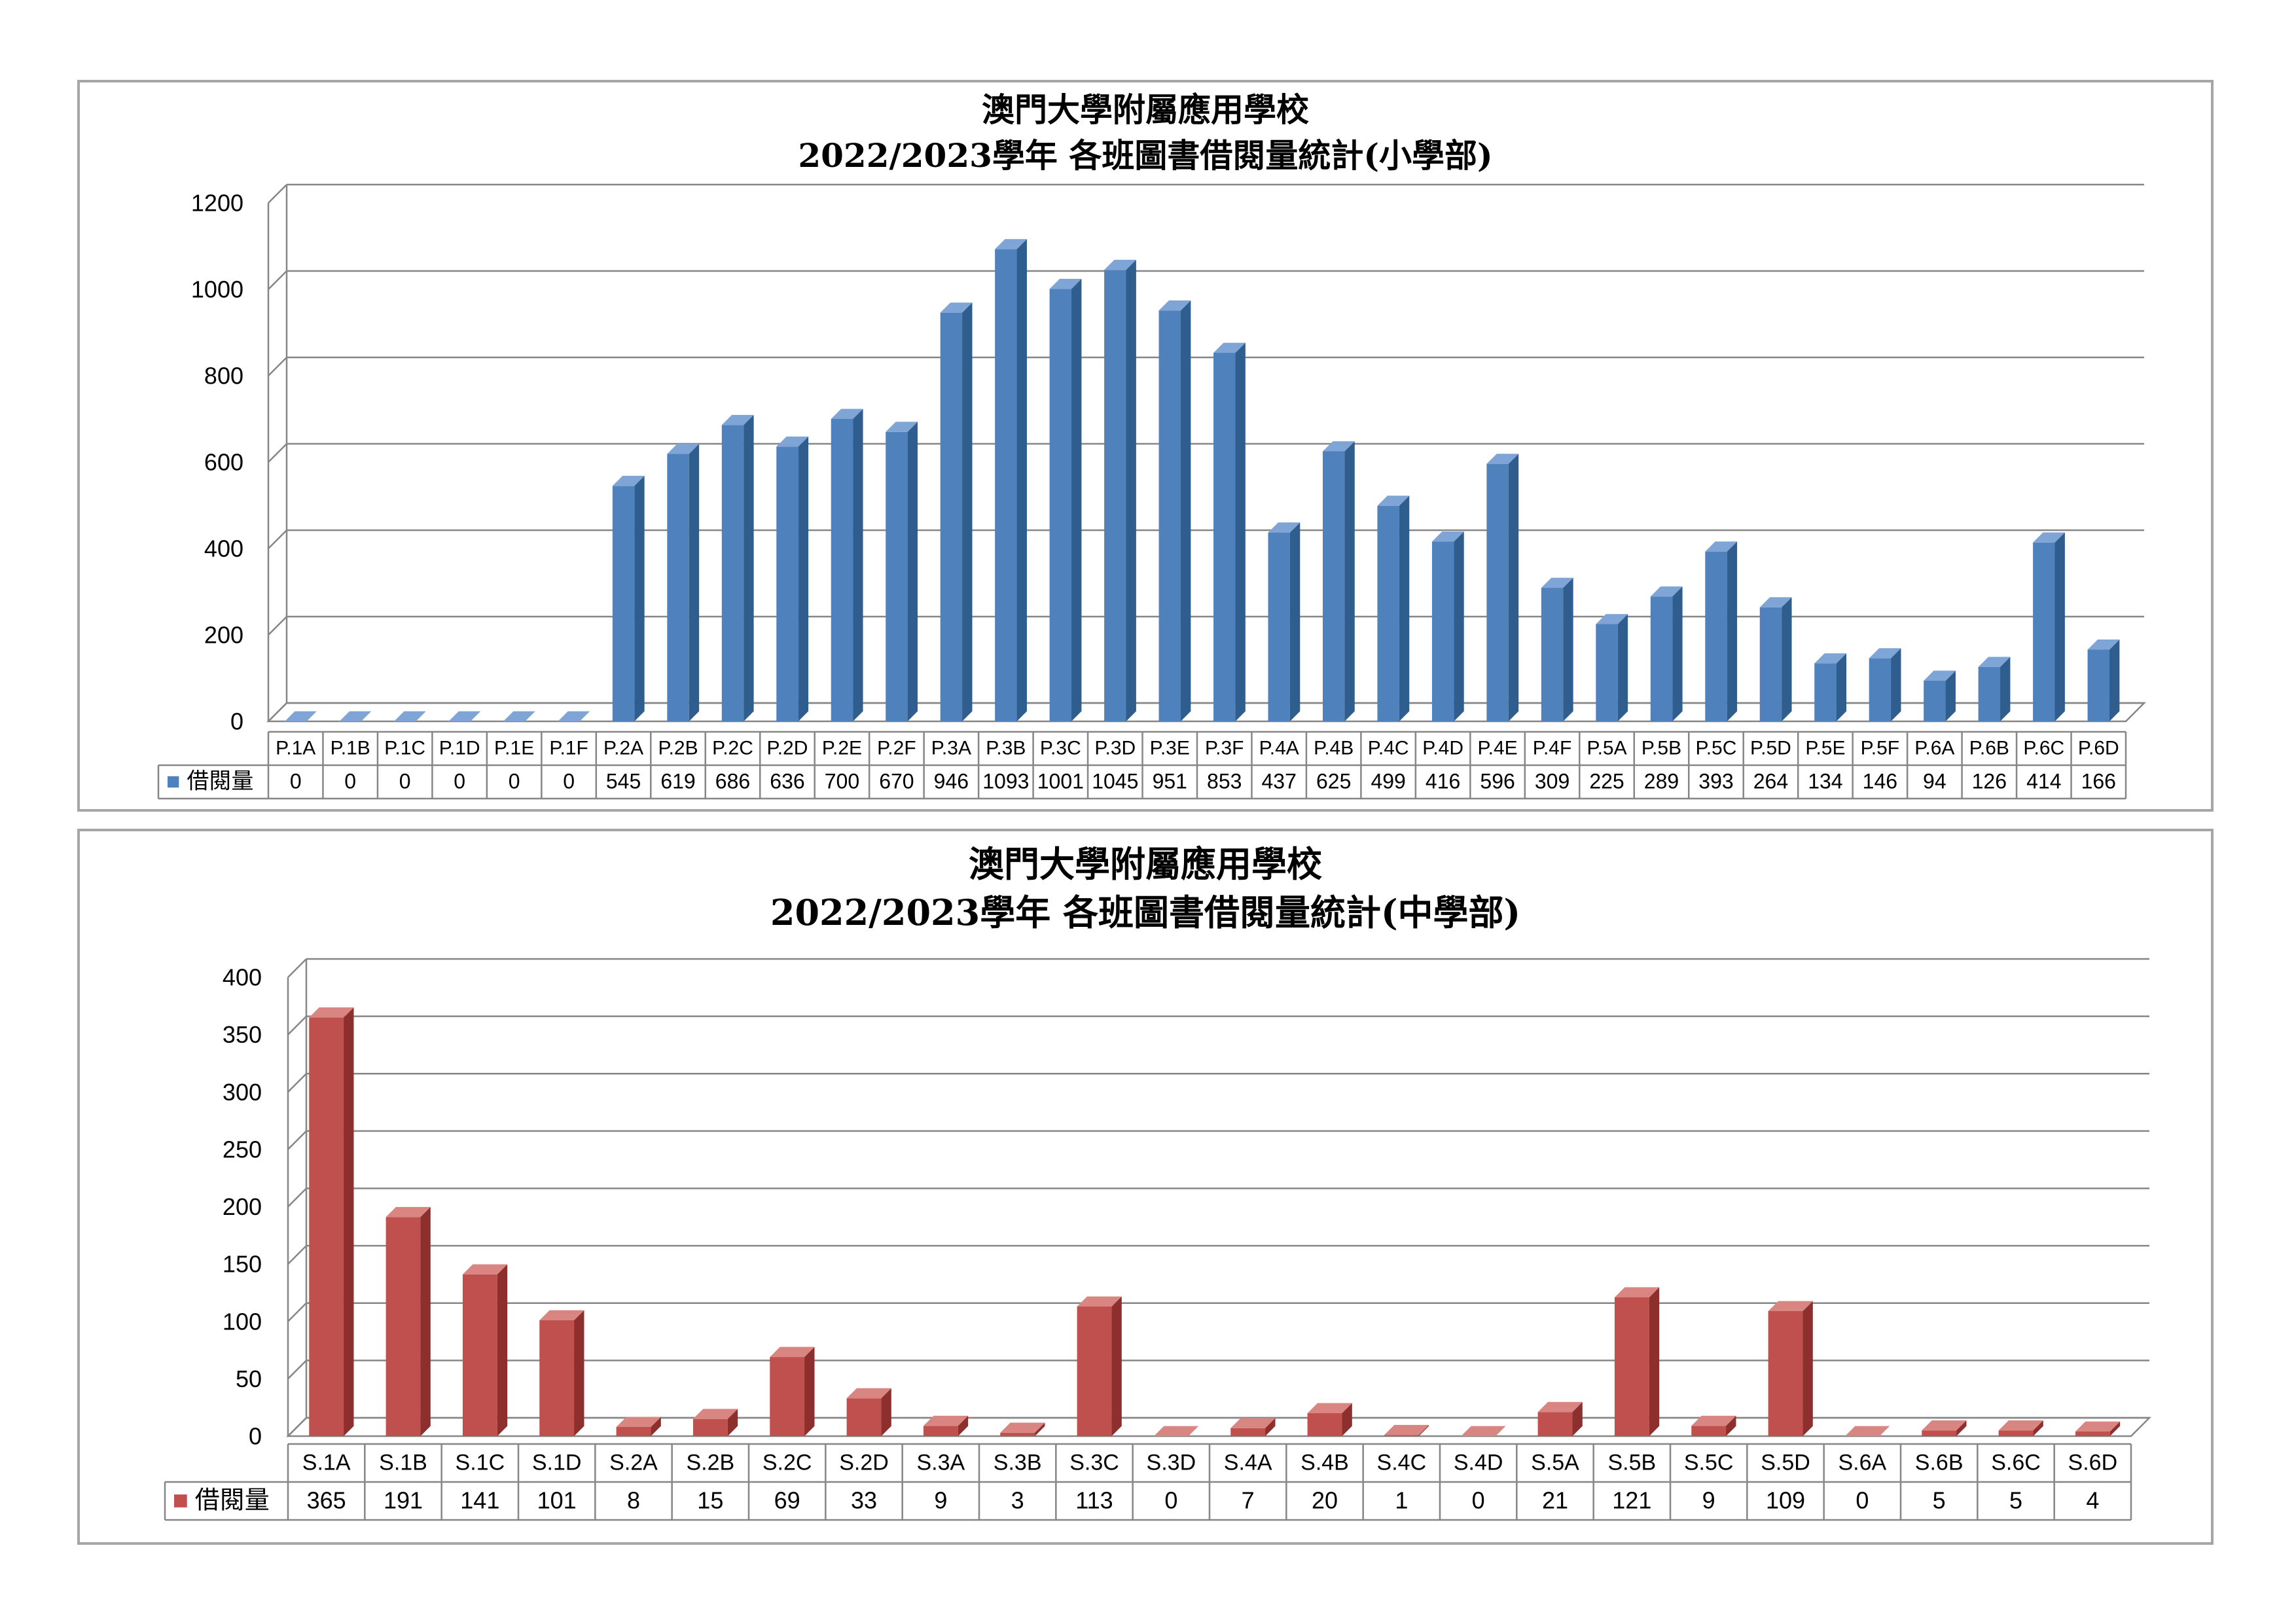 This screenshot has width=2296, height=1624. I want to click on data-label: 437, so click(1279, 781).